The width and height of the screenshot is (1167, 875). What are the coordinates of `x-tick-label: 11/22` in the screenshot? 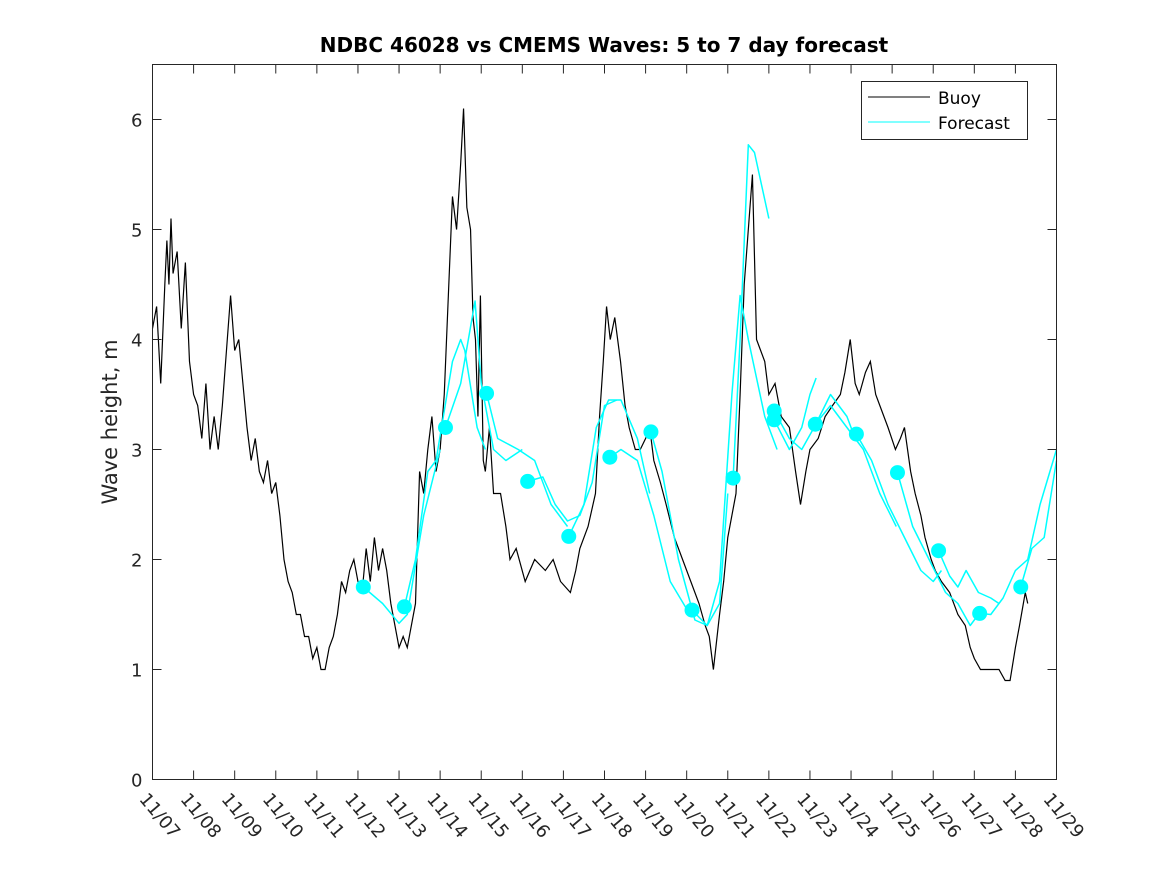 It's located at (775, 815).